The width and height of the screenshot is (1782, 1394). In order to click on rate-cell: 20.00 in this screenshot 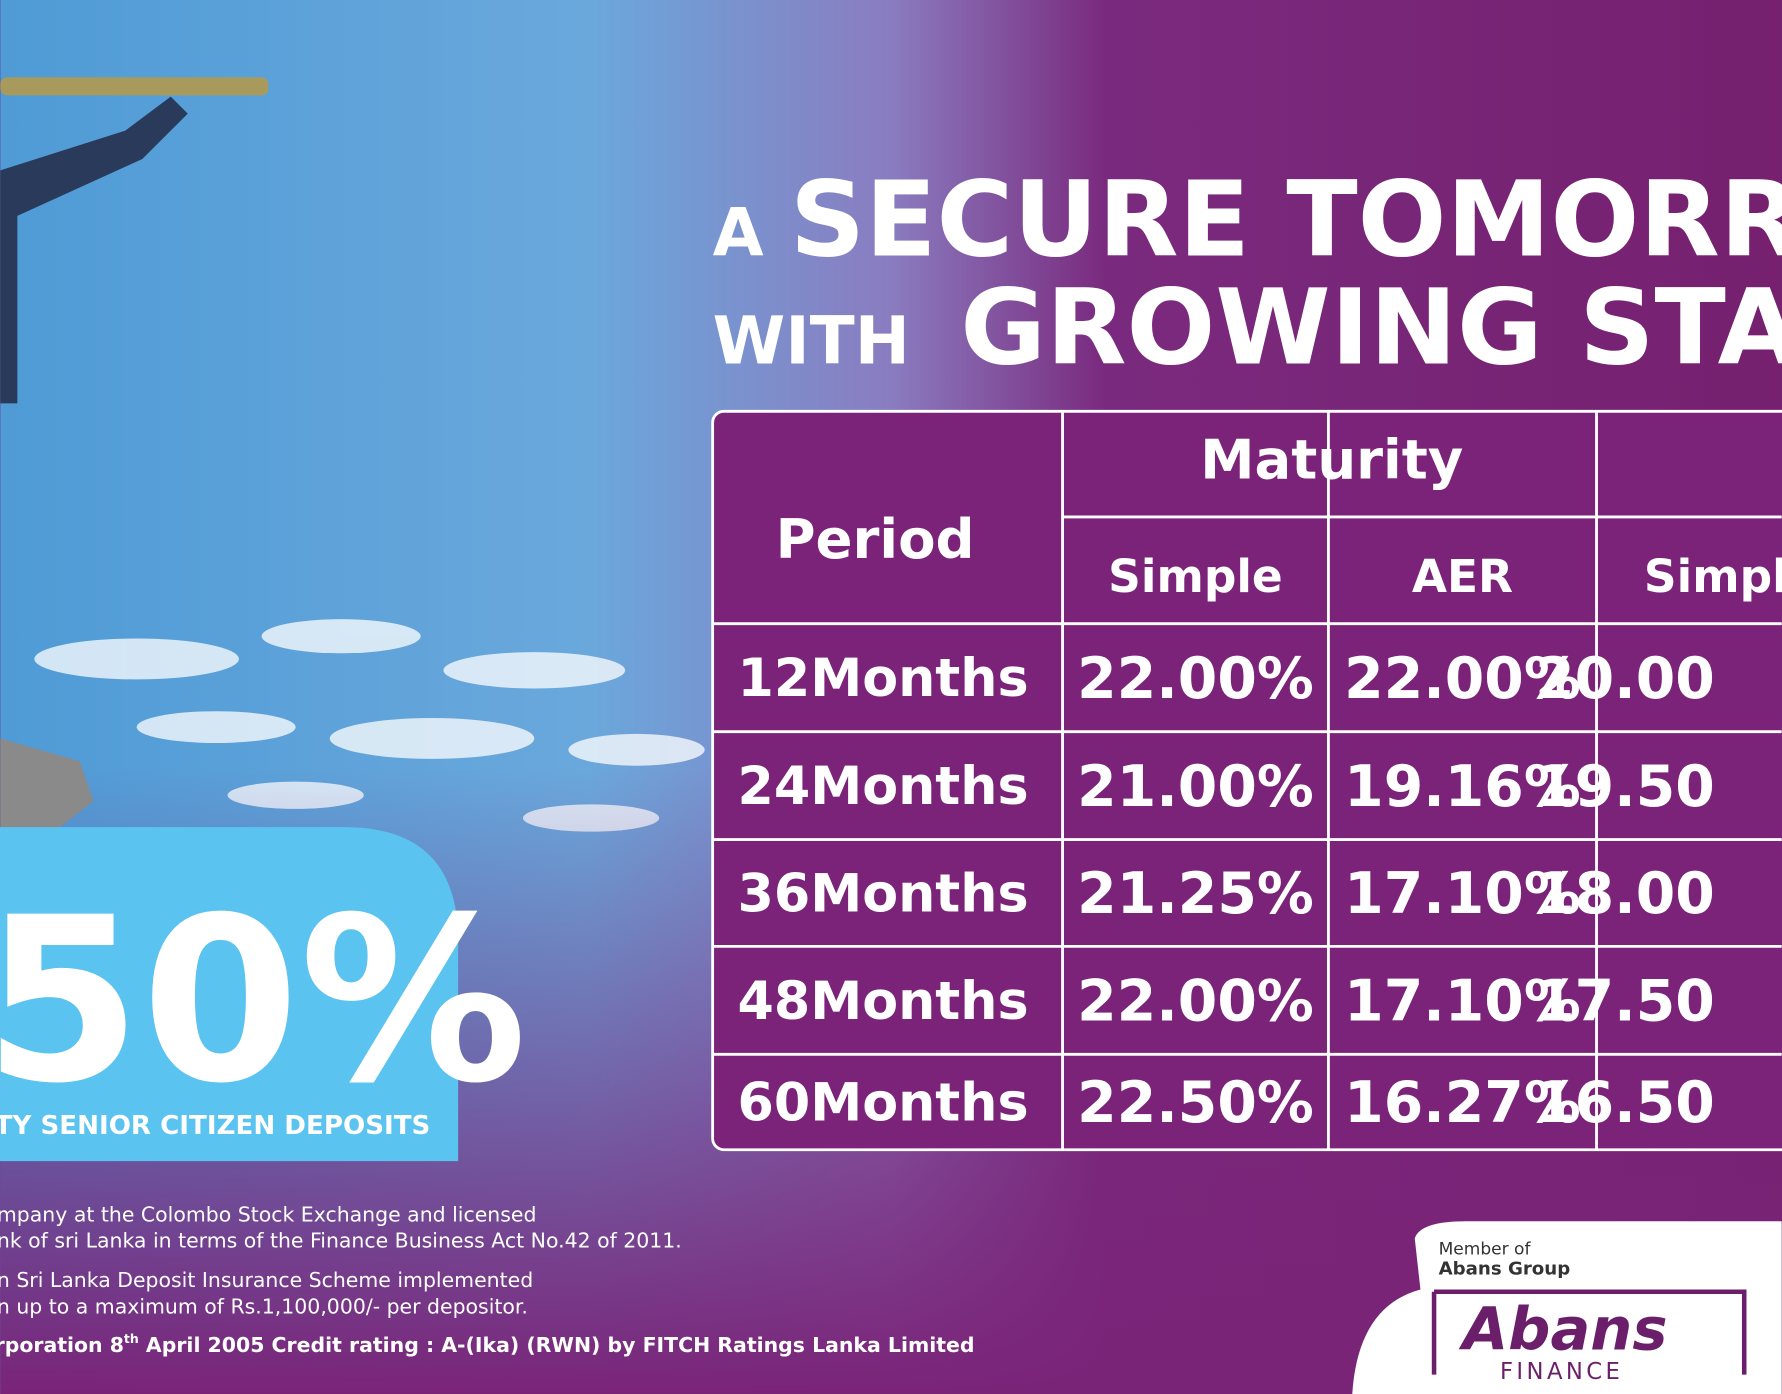, I will do `click(1625, 679)`.